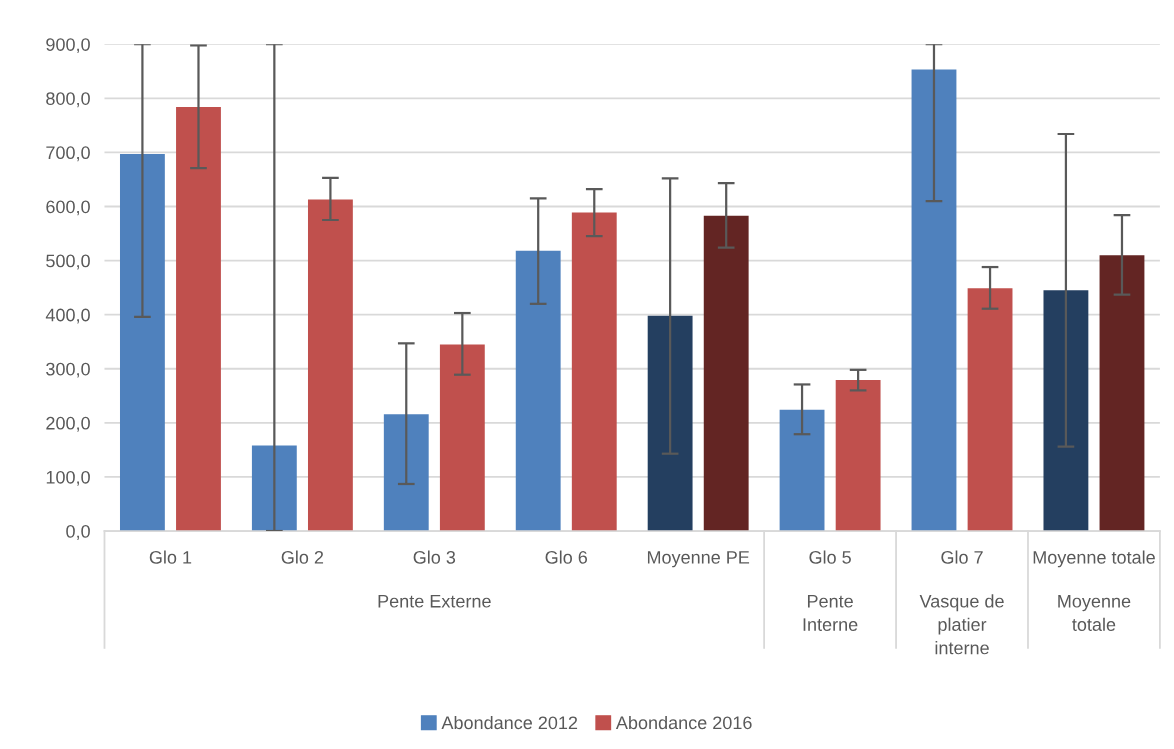 The width and height of the screenshot is (1174, 749). What do you see at coordinates (68, 370) in the screenshot?
I see `y-tick-label: 300,0` at bounding box center [68, 370].